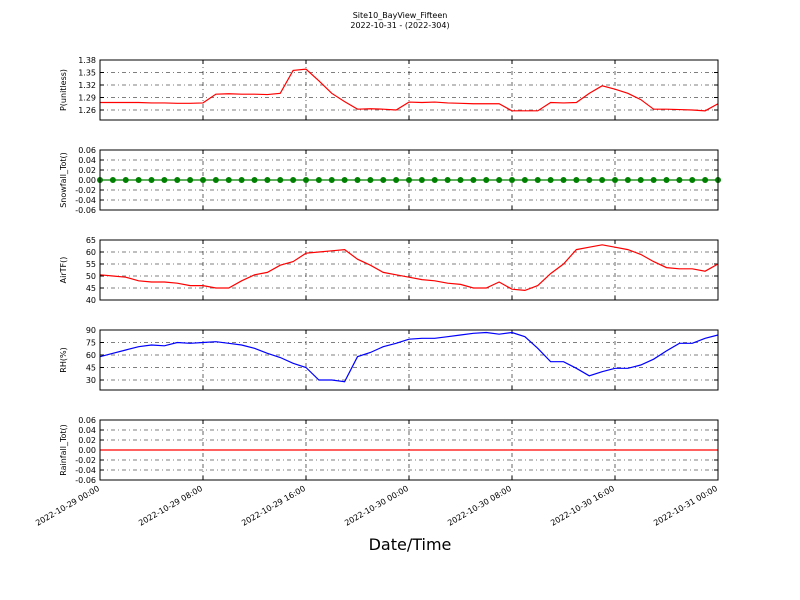 This screenshot has height=600, width=800. I want to click on y-tick-label: 1.26, so click(87, 110).